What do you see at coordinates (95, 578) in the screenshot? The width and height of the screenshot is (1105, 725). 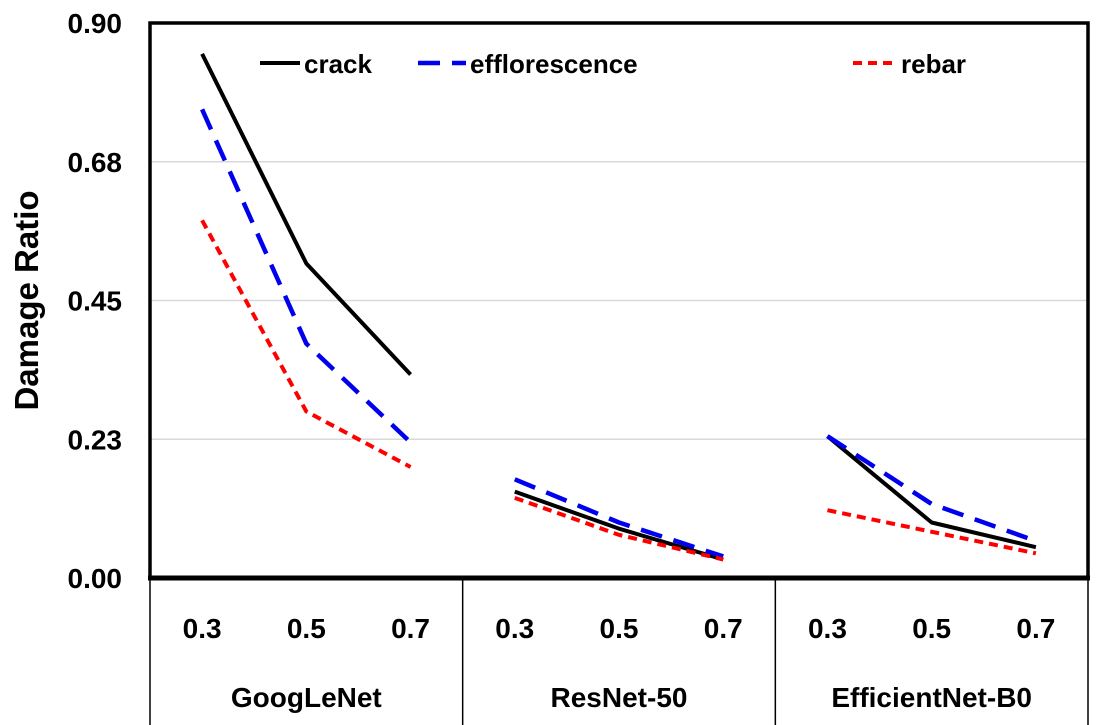 I see `y-tick-label: 0.00` at bounding box center [95, 578].